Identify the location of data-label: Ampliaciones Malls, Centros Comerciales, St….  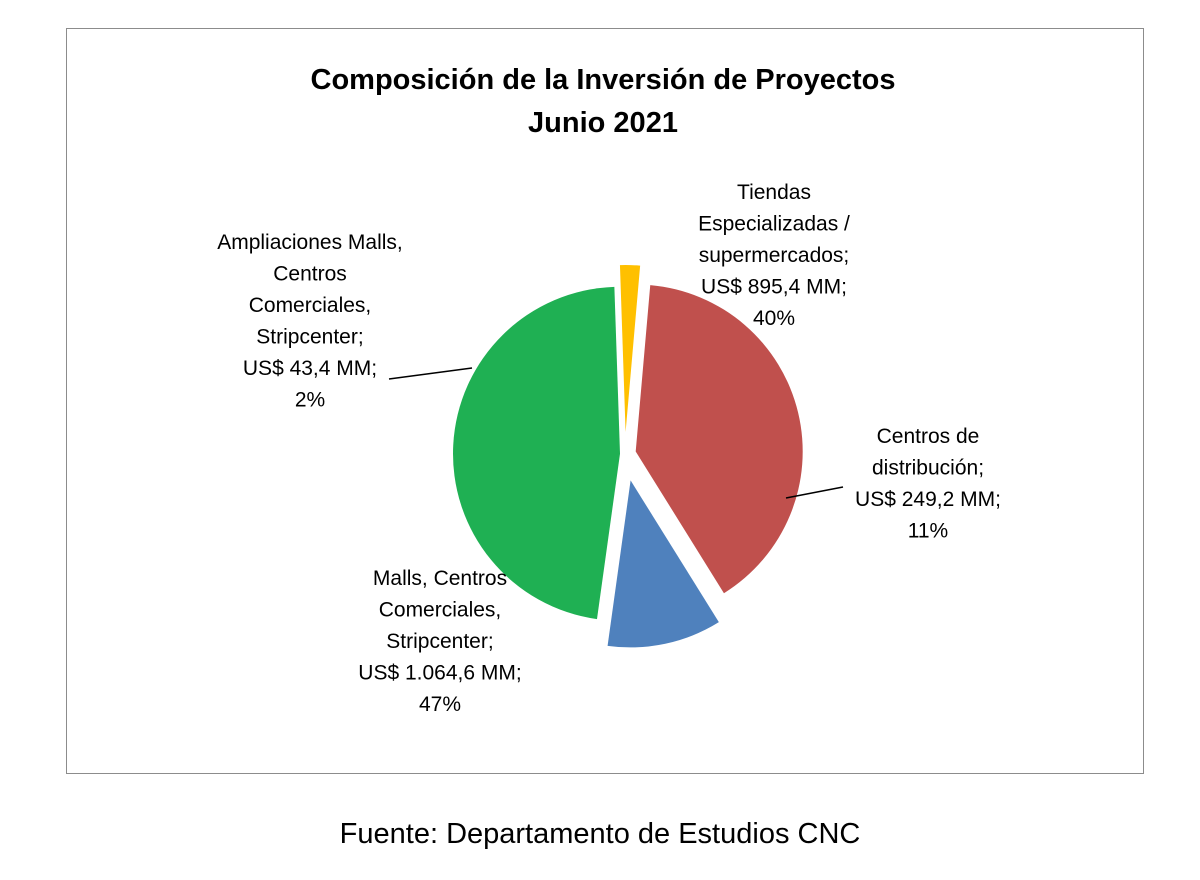
(310, 321).